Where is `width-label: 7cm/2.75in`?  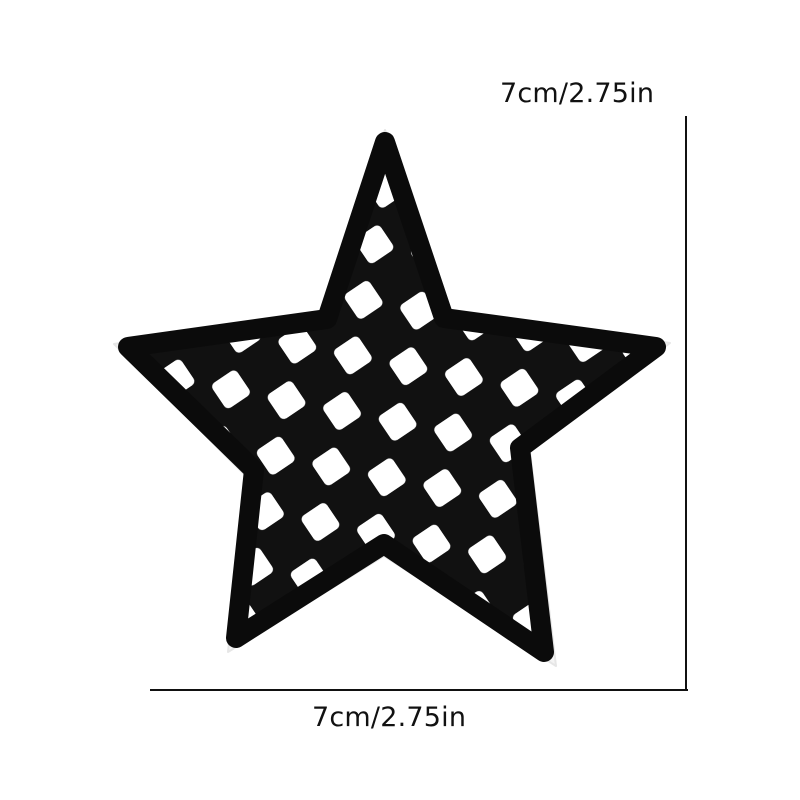 width-label: 7cm/2.75in is located at coordinates (389, 717).